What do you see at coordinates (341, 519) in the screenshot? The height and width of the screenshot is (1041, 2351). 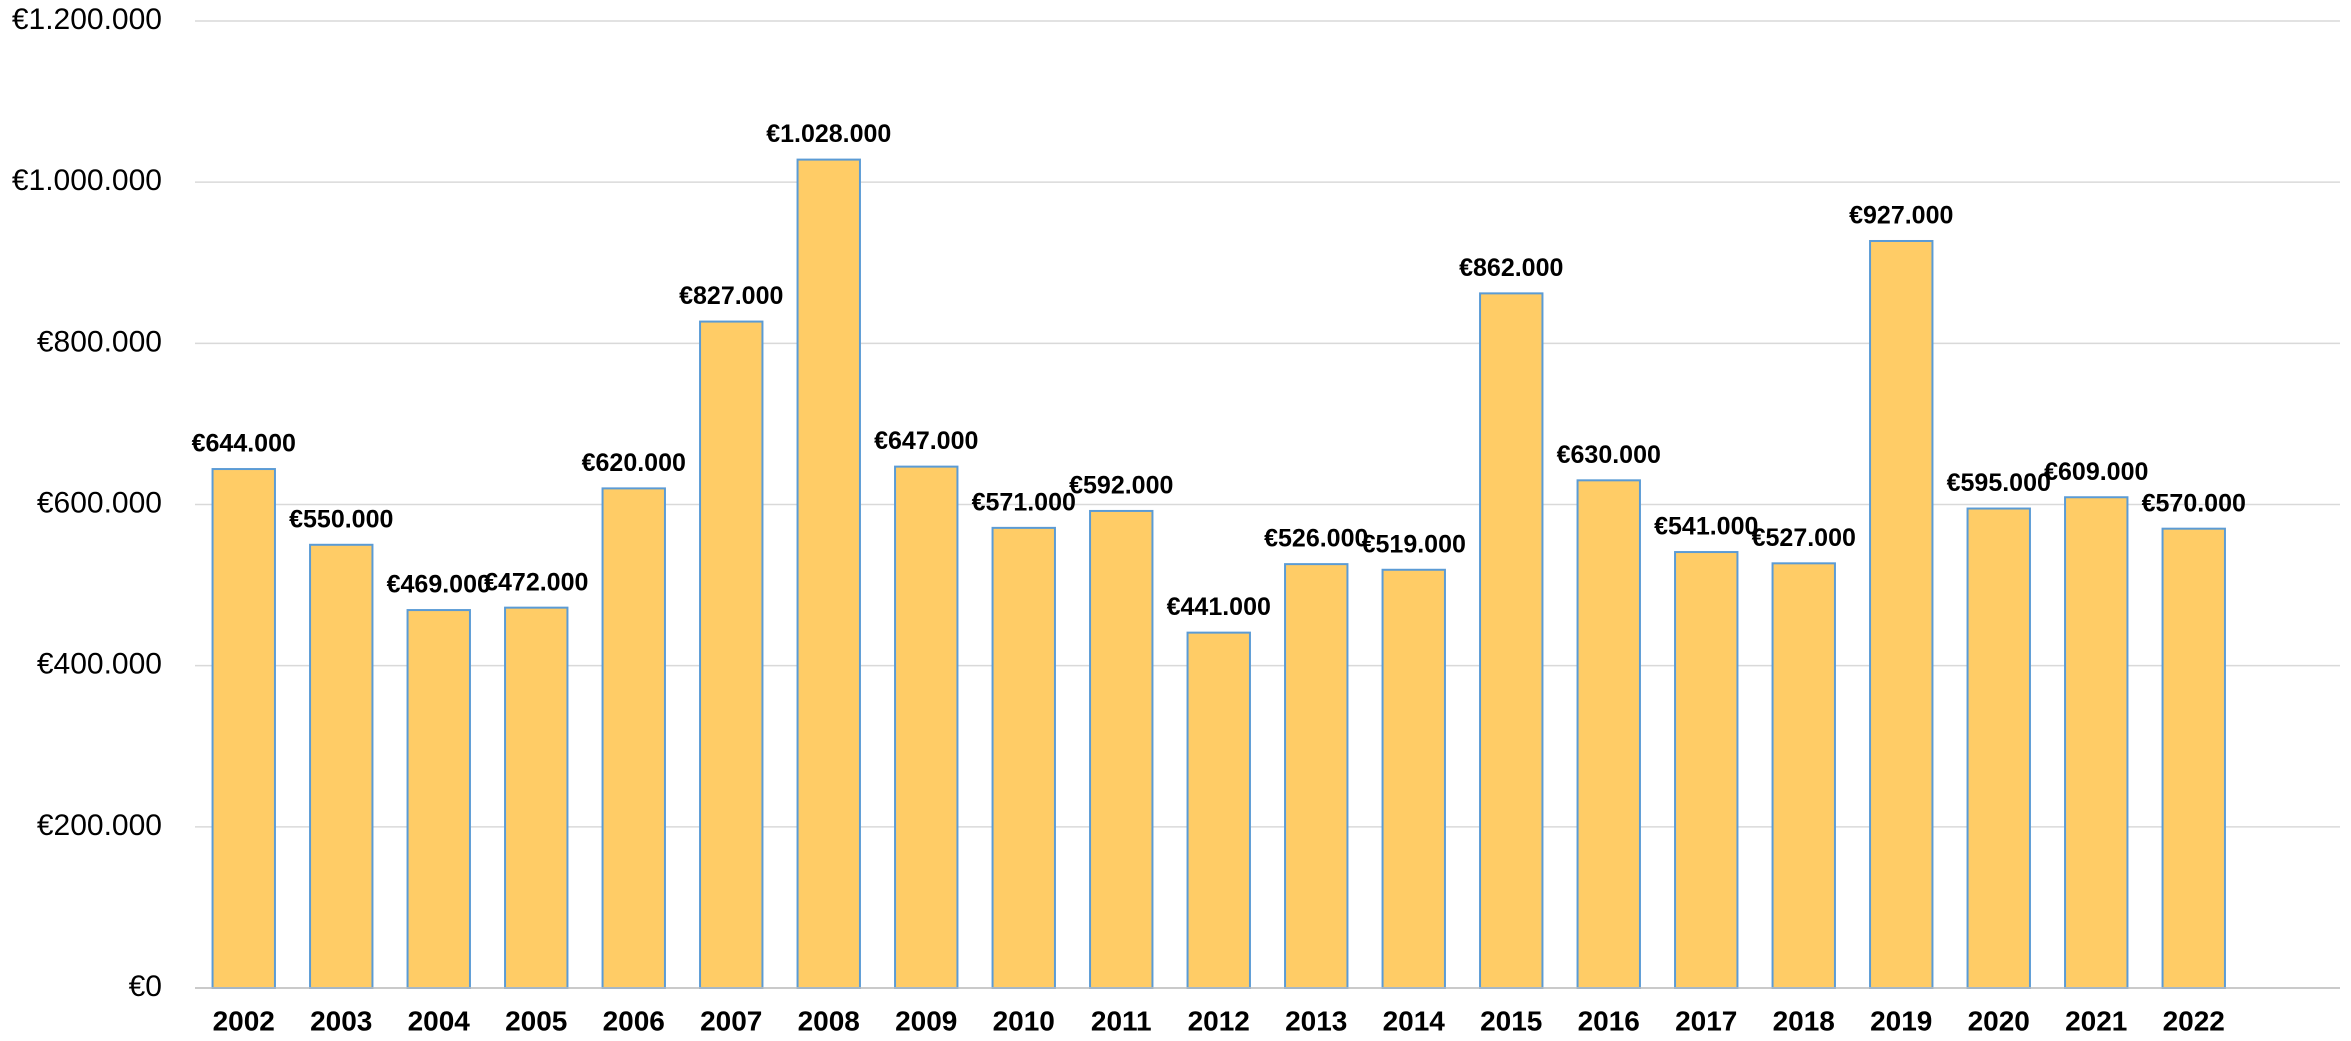 I see `data-label: €550.000` at bounding box center [341, 519].